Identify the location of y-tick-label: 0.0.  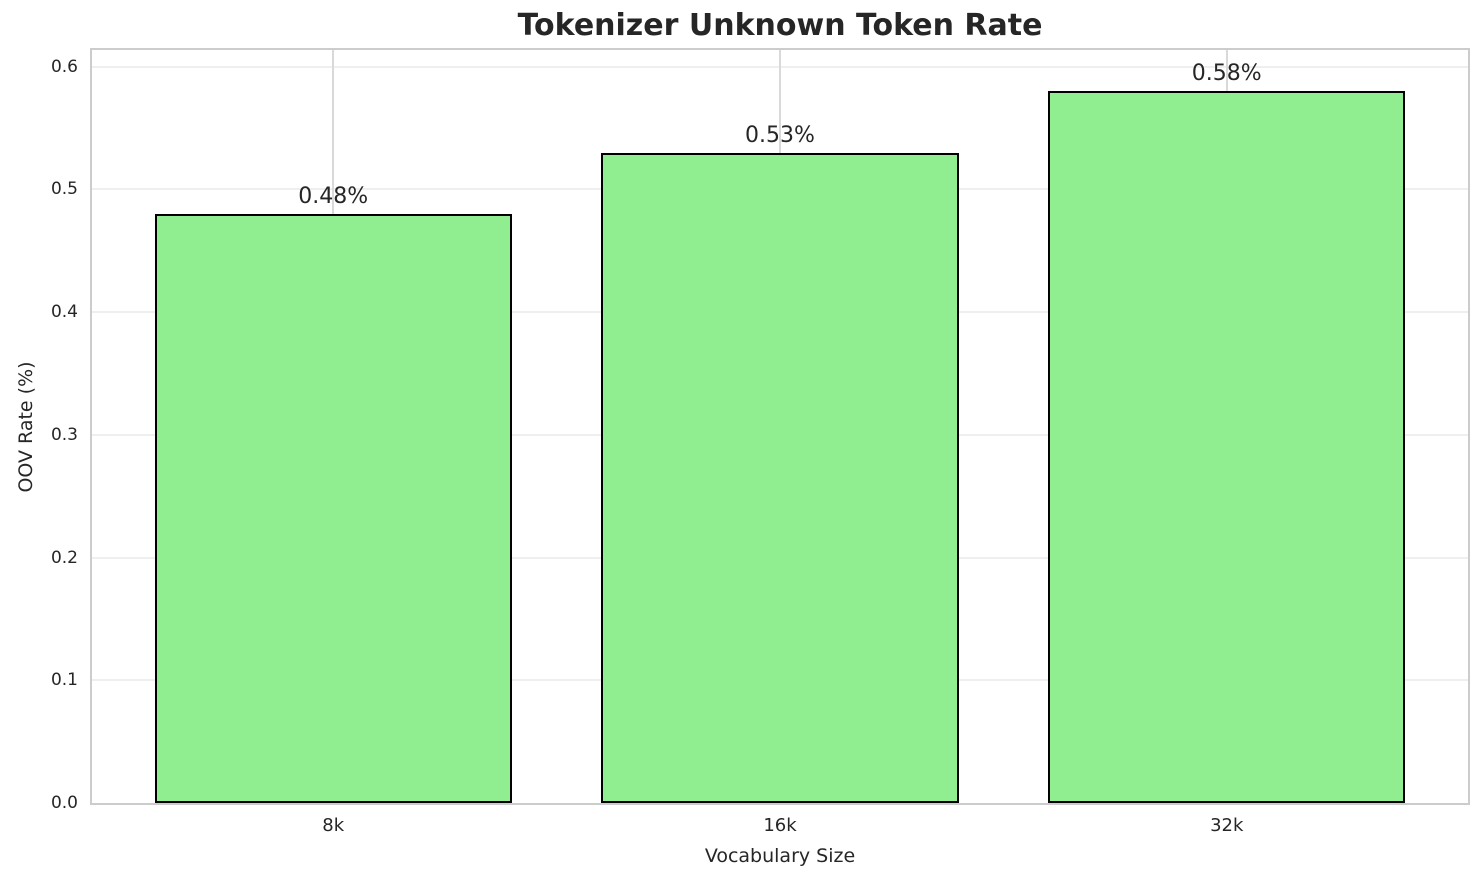
(64, 803).